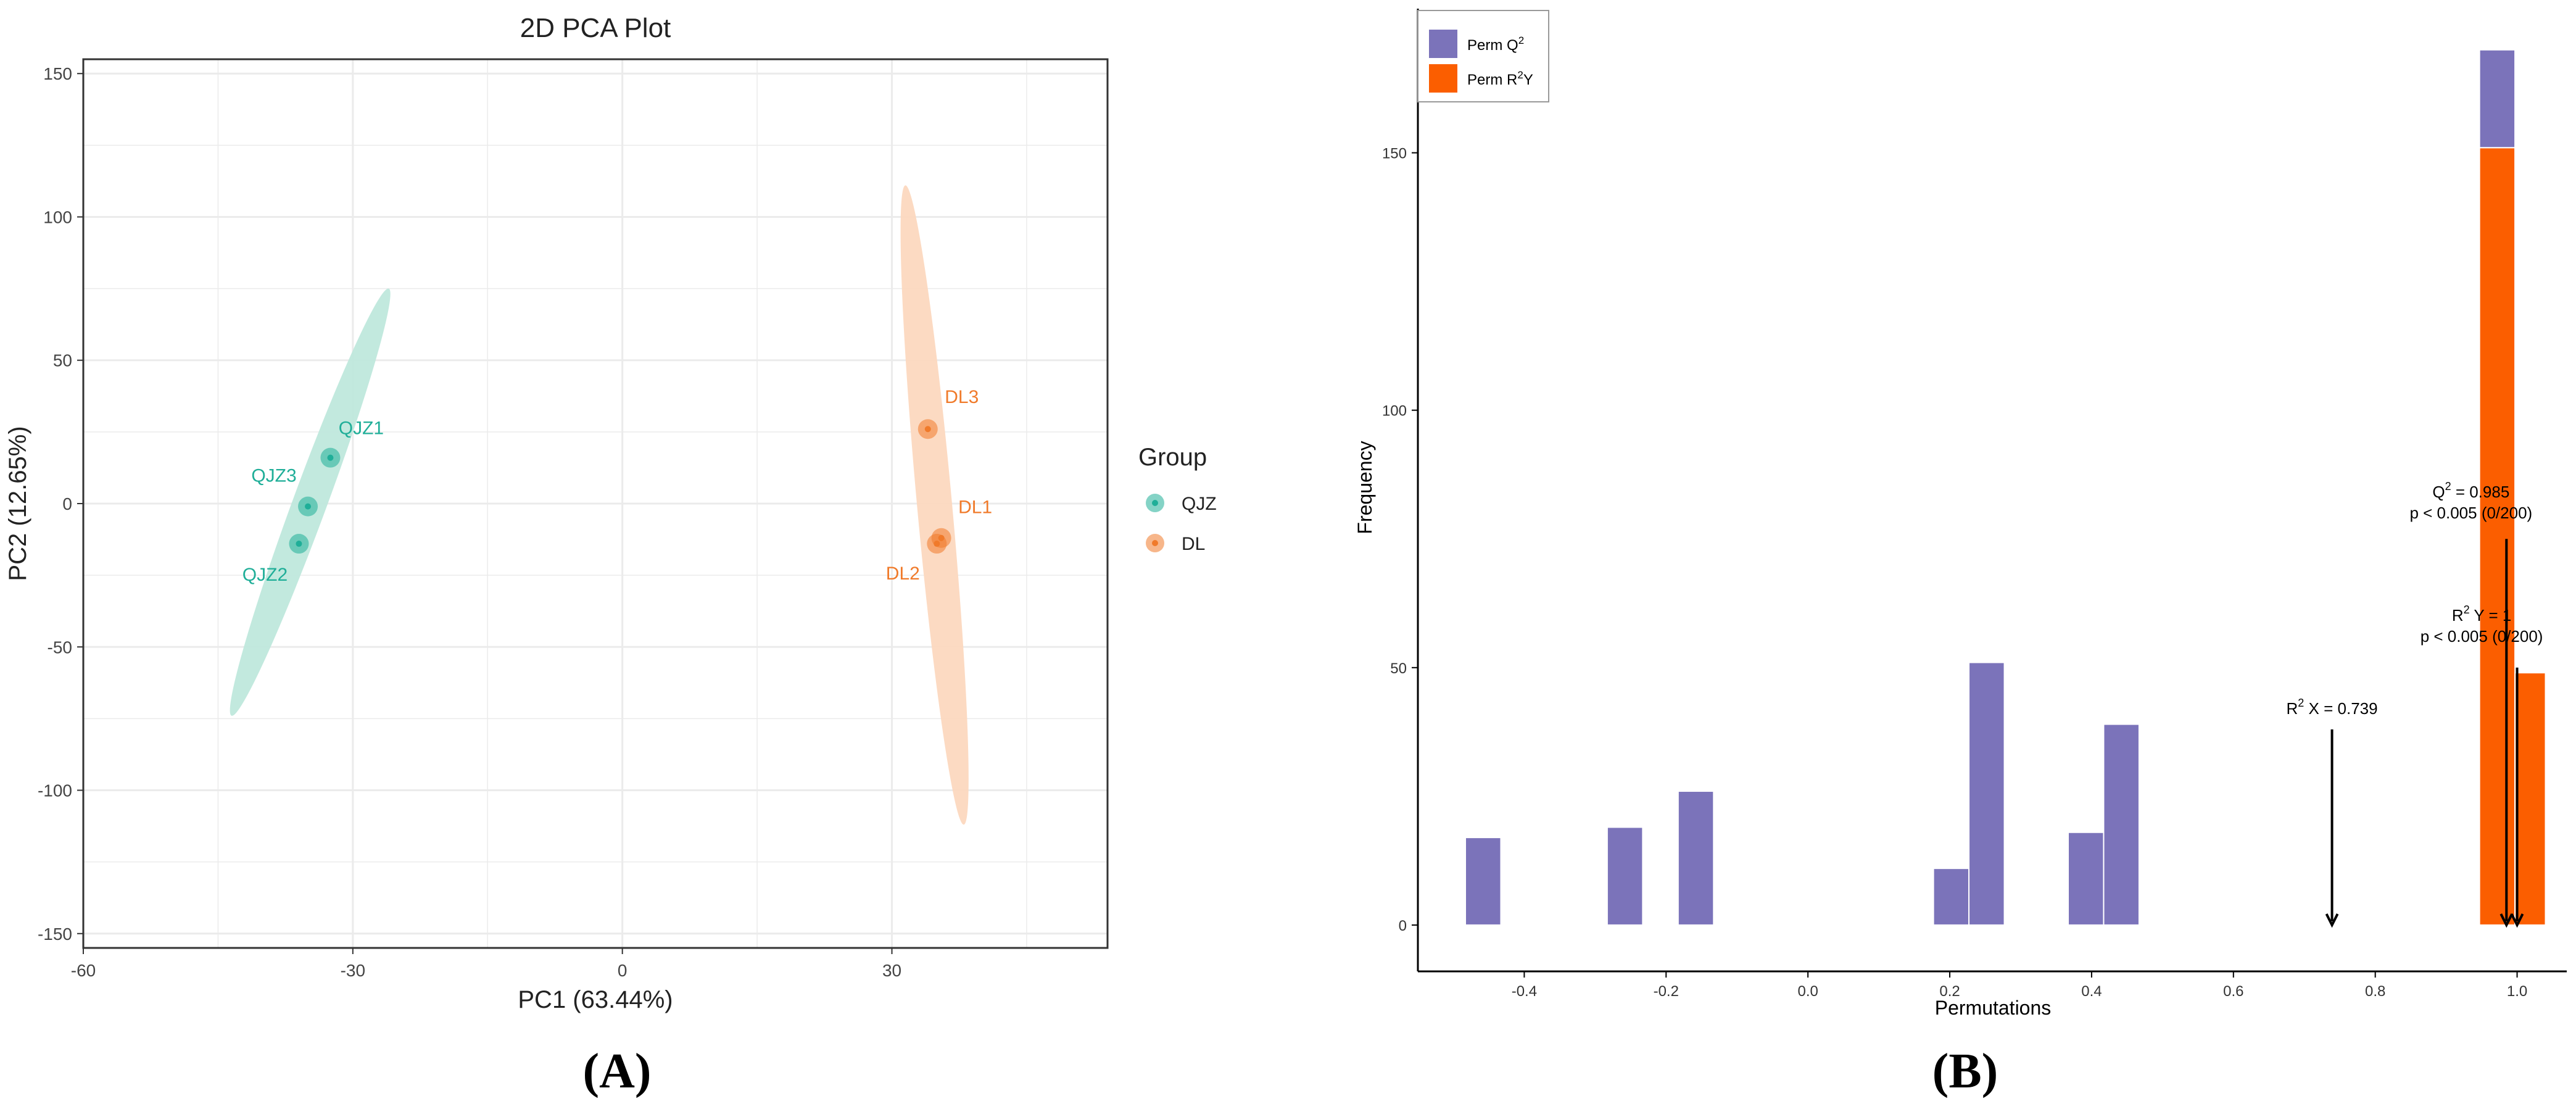 The image size is (2576, 1109). I want to click on pca-point-labels: QJZ1 QJZ3 QJZ2 DL3 DL1 DL2, so click(617, 486).